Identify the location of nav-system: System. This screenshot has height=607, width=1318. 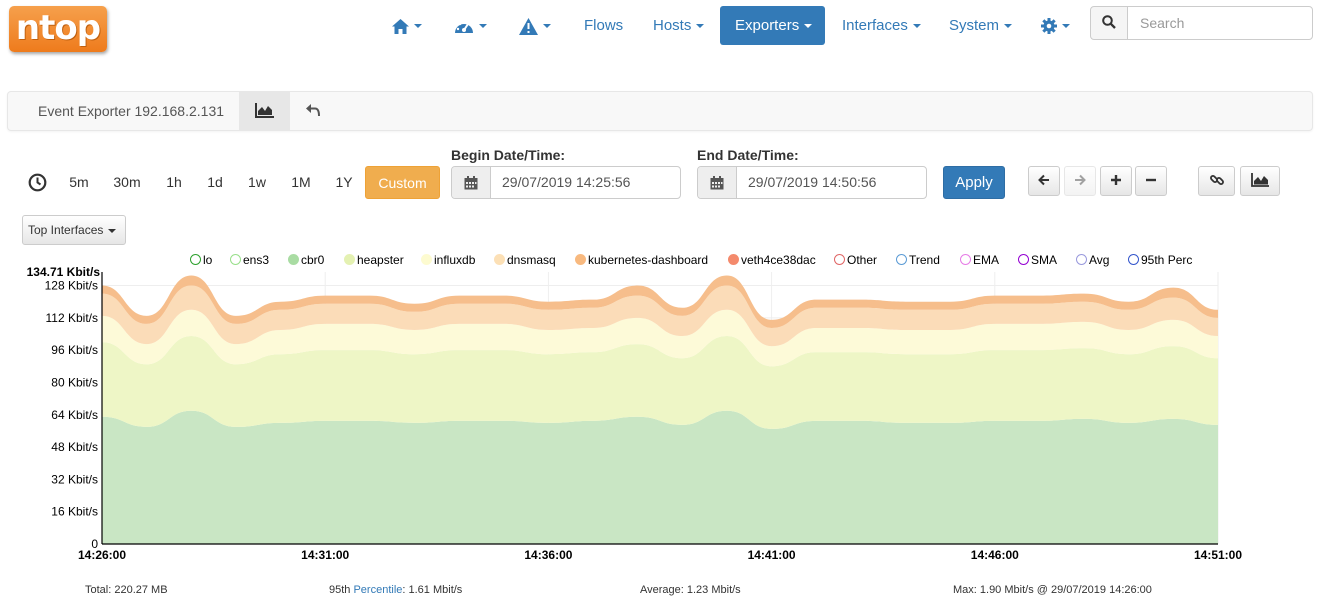
(980, 25).